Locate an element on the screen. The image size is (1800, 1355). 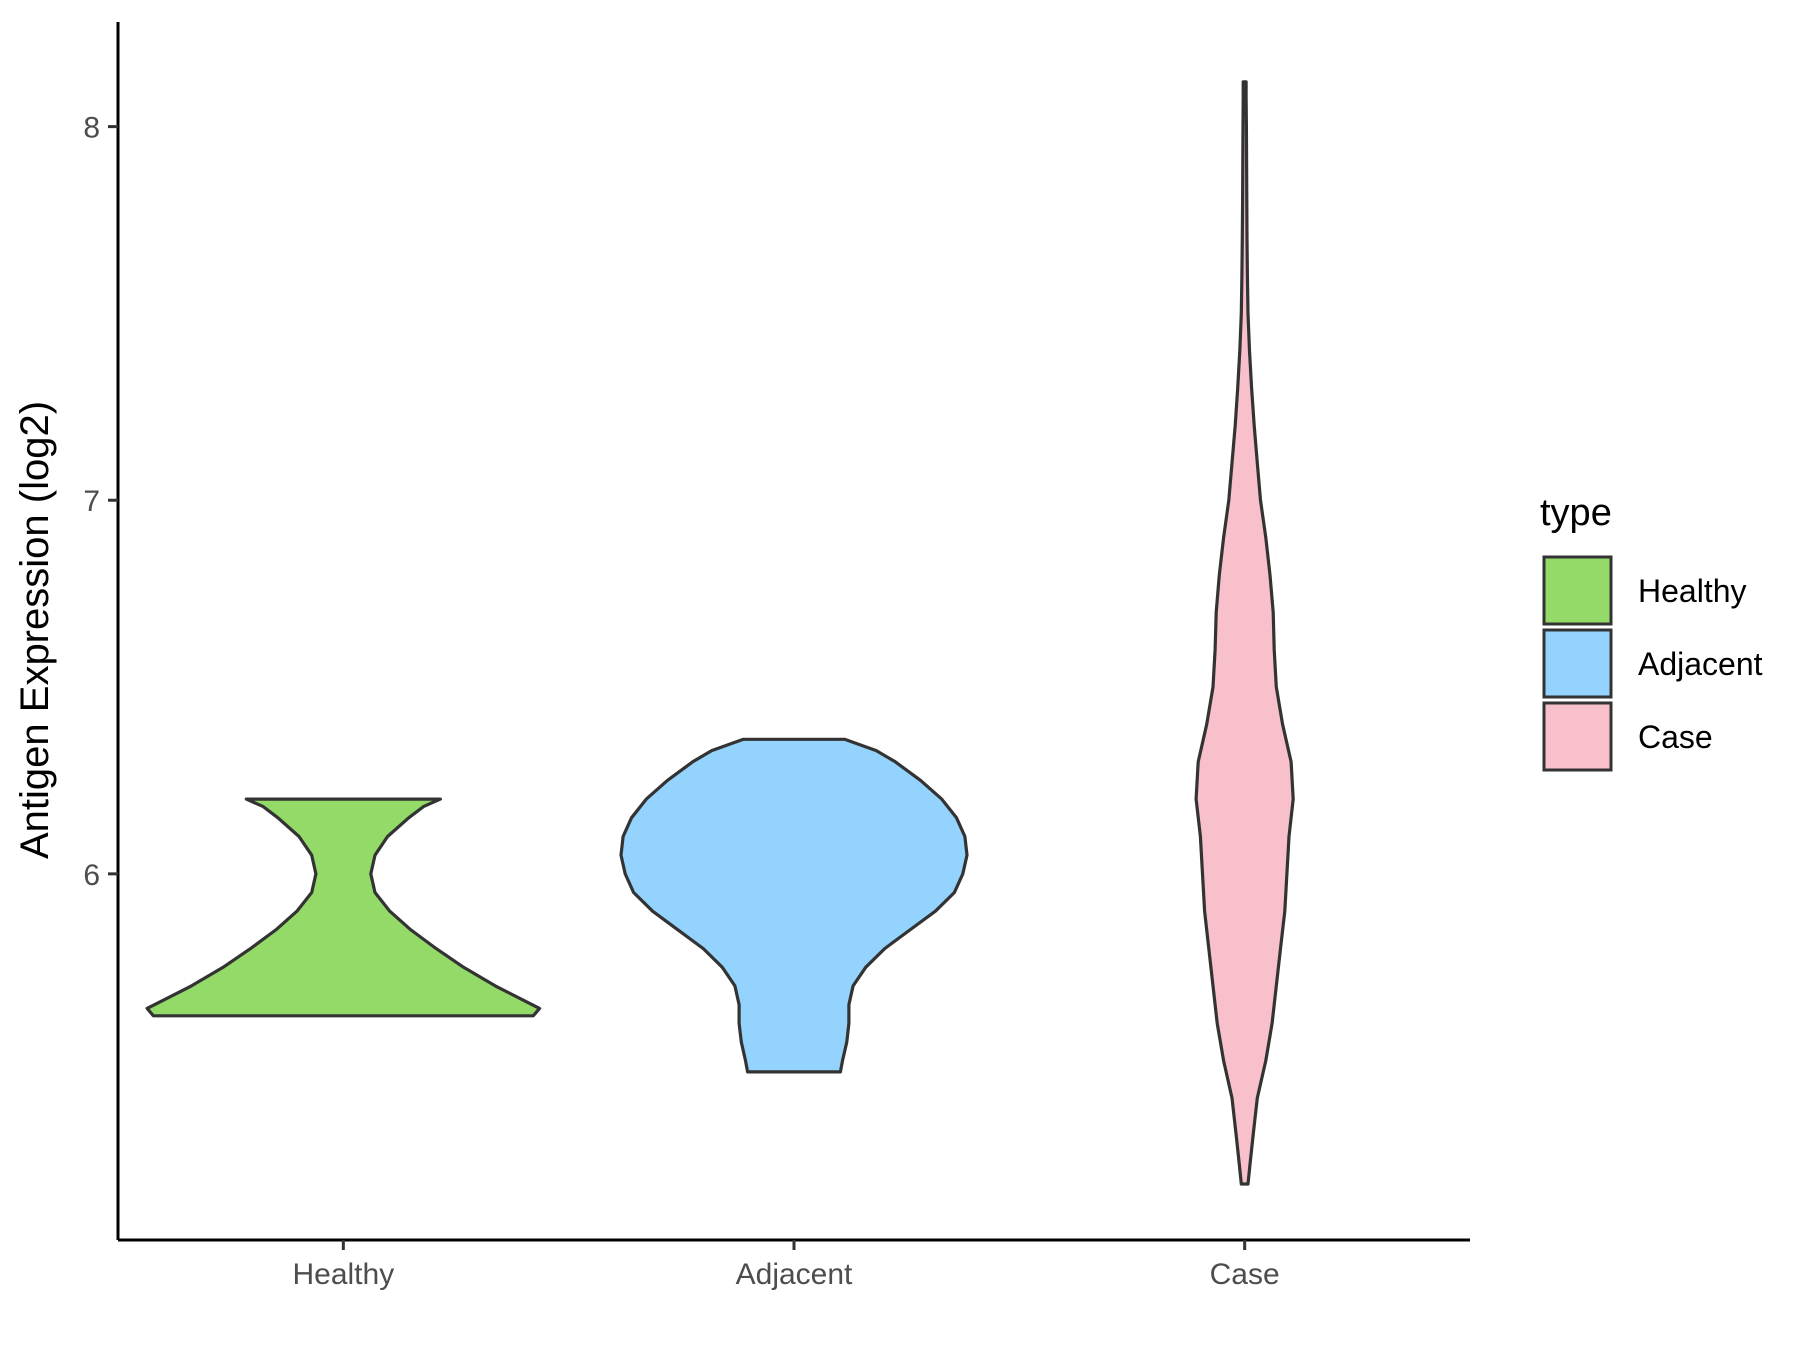
x-tick-label: Case is located at coordinates (1245, 1274).